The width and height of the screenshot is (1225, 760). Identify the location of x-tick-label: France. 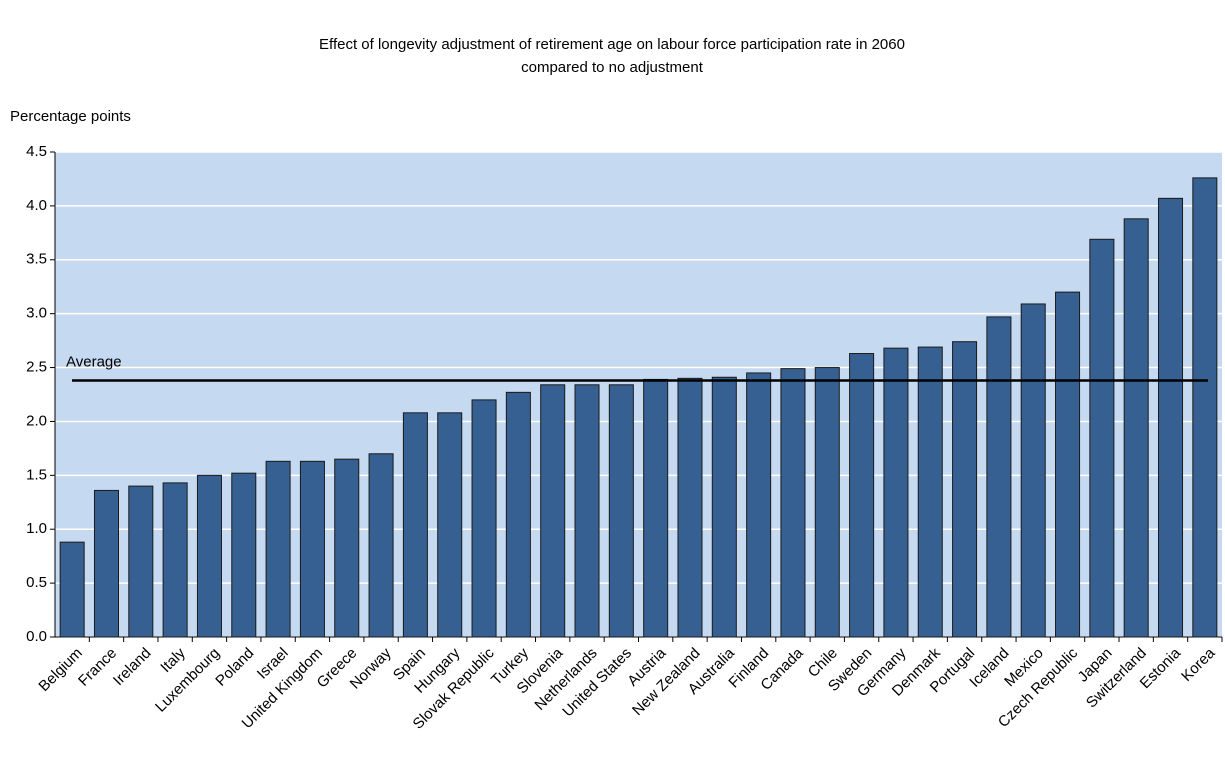
(97, 667).